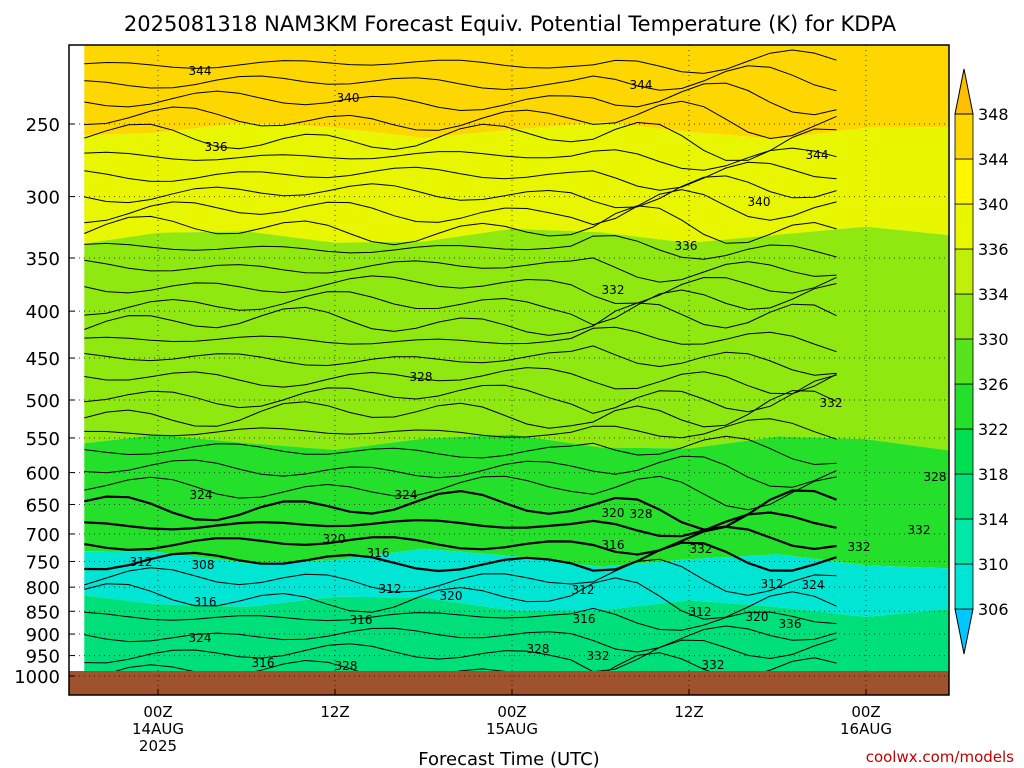  I want to click on colorbar-tick-label: 330, so click(993, 339).